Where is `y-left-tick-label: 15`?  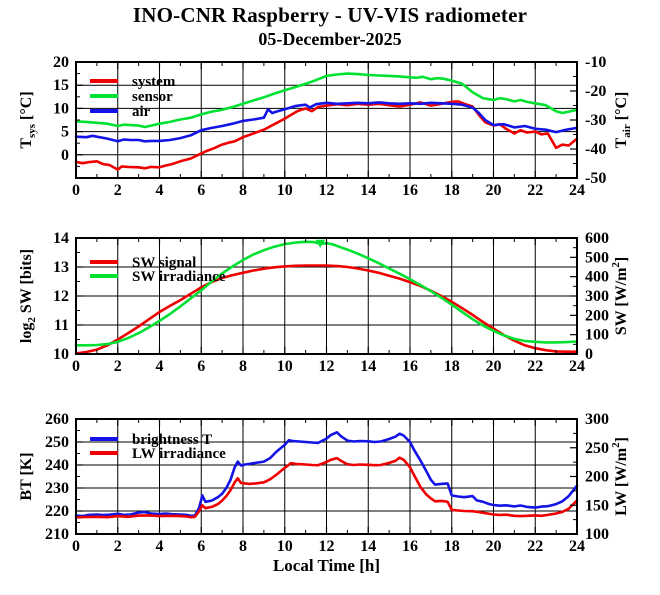
y-left-tick-label: 15 is located at coordinates (61, 85).